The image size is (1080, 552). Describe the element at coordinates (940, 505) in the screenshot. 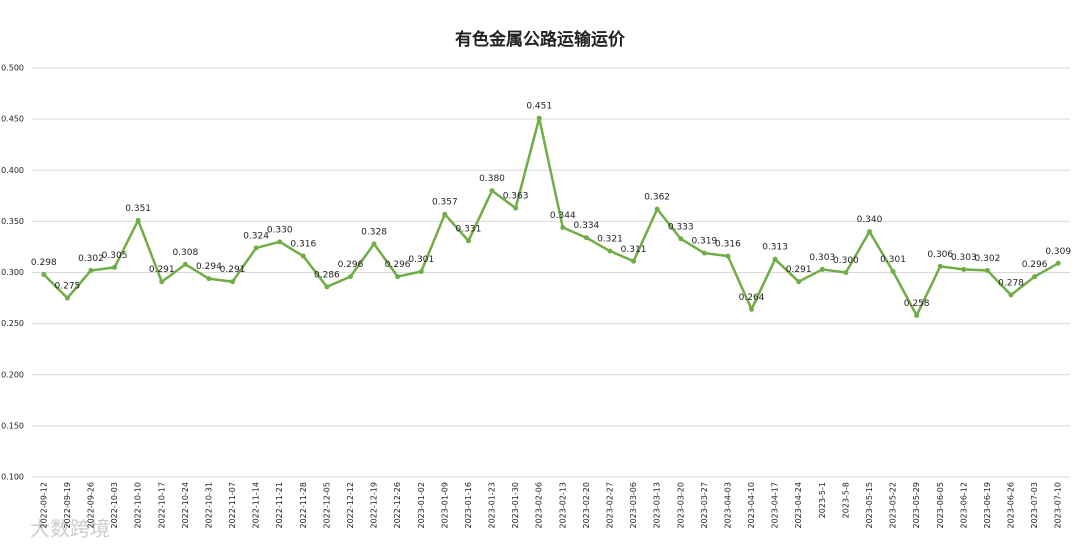

I see `x-tick-label: 2023-06-05` at that location.